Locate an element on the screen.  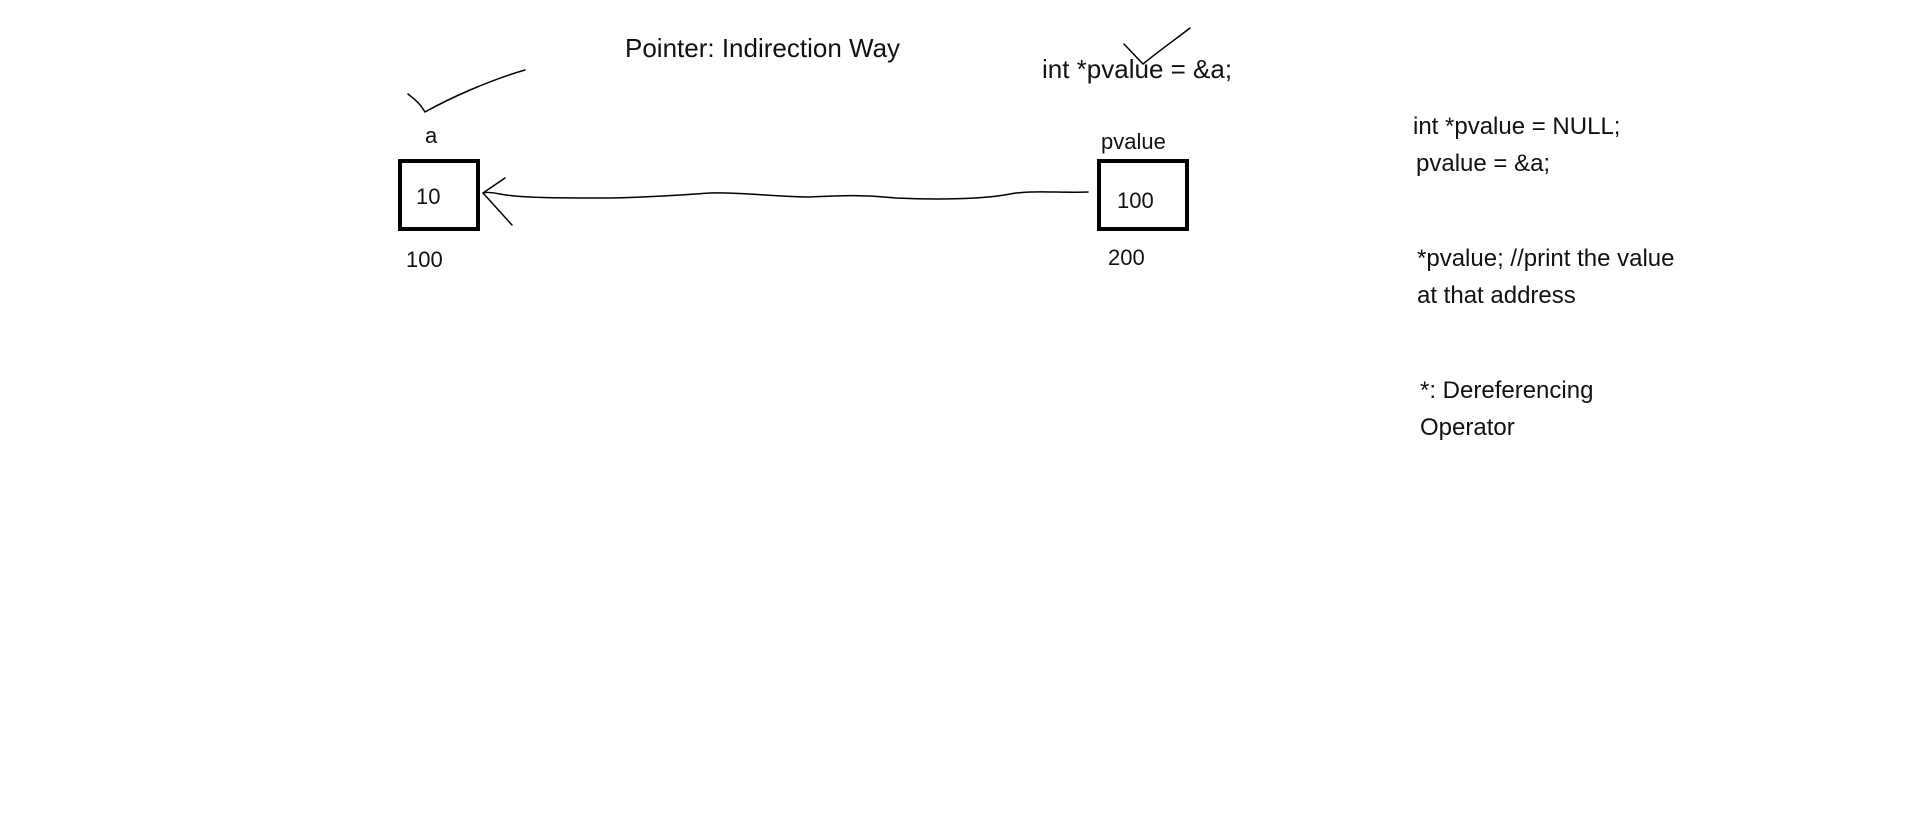
null-init-line: int *pvalue = NULL; is located at coordinates (1517, 126).